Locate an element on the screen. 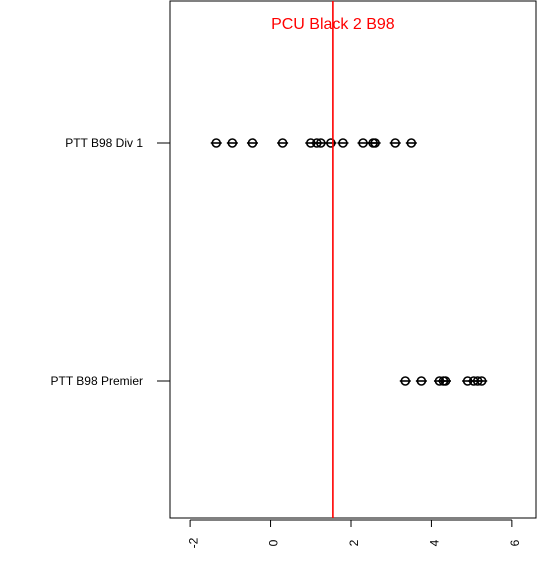 Image resolution: width=537 pixels, height=564 pixels. category-label: PTT B98 Div 1 is located at coordinates (104, 143).